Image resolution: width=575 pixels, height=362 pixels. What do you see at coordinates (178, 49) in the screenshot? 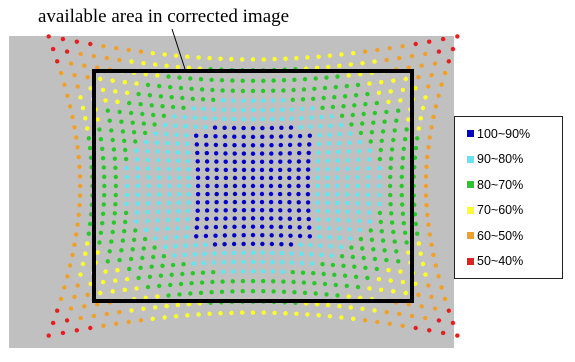
I see `callout-line` at bounding box center [178, 49].